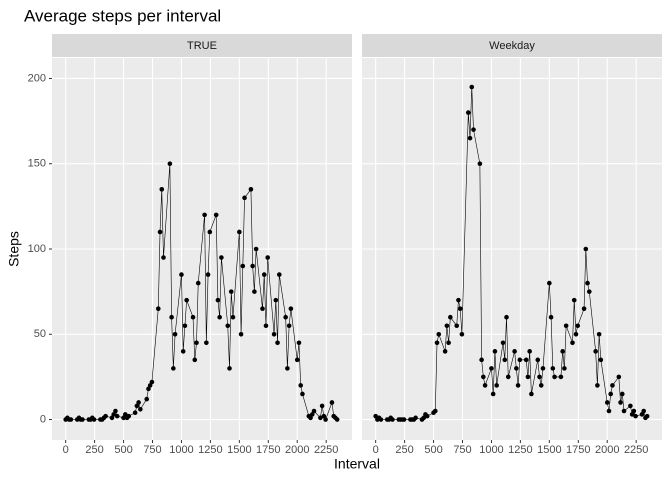 The height and width of the screenshot is (480, 672). What do you see at coordinates (376, 450) in the screenshot?
I see `x-tick-label: 0` at bounding box center [376, 450].